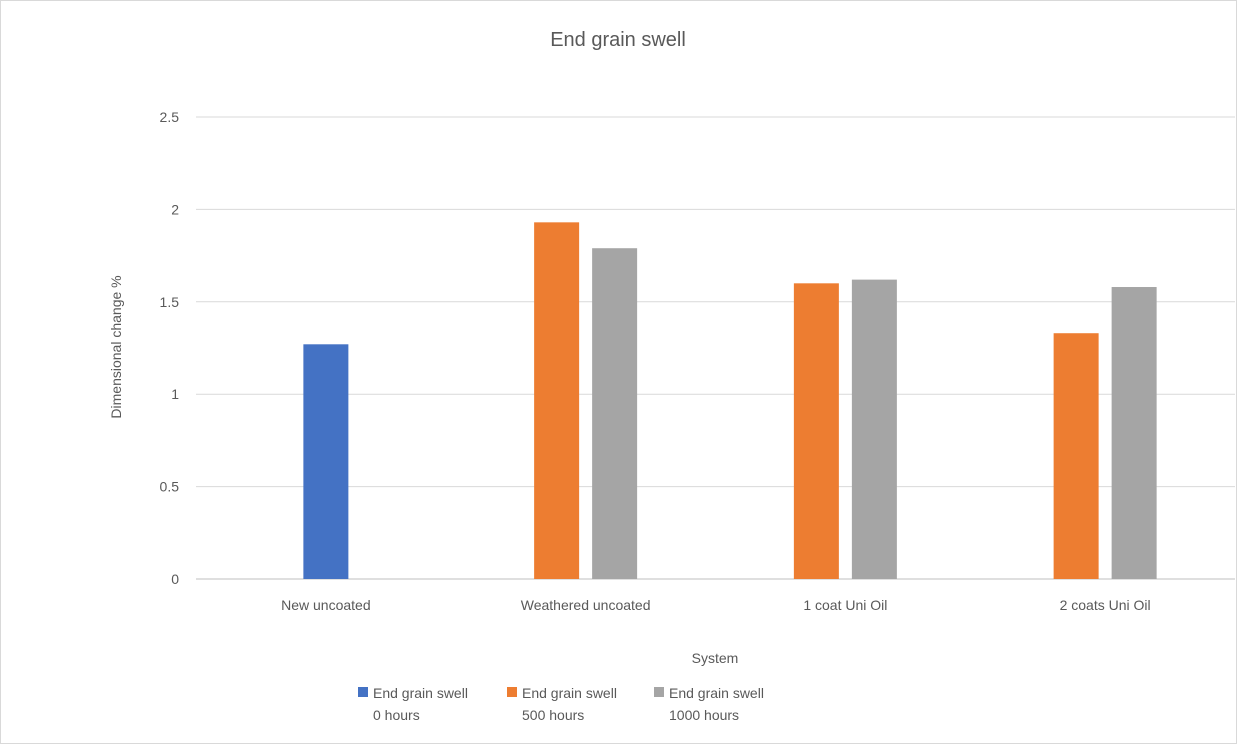 This screenshot has width=1237, height=748. I want to click on y-axis-ticks: 0 0.5 1 1.5 2 2.5, so click(170, 348).